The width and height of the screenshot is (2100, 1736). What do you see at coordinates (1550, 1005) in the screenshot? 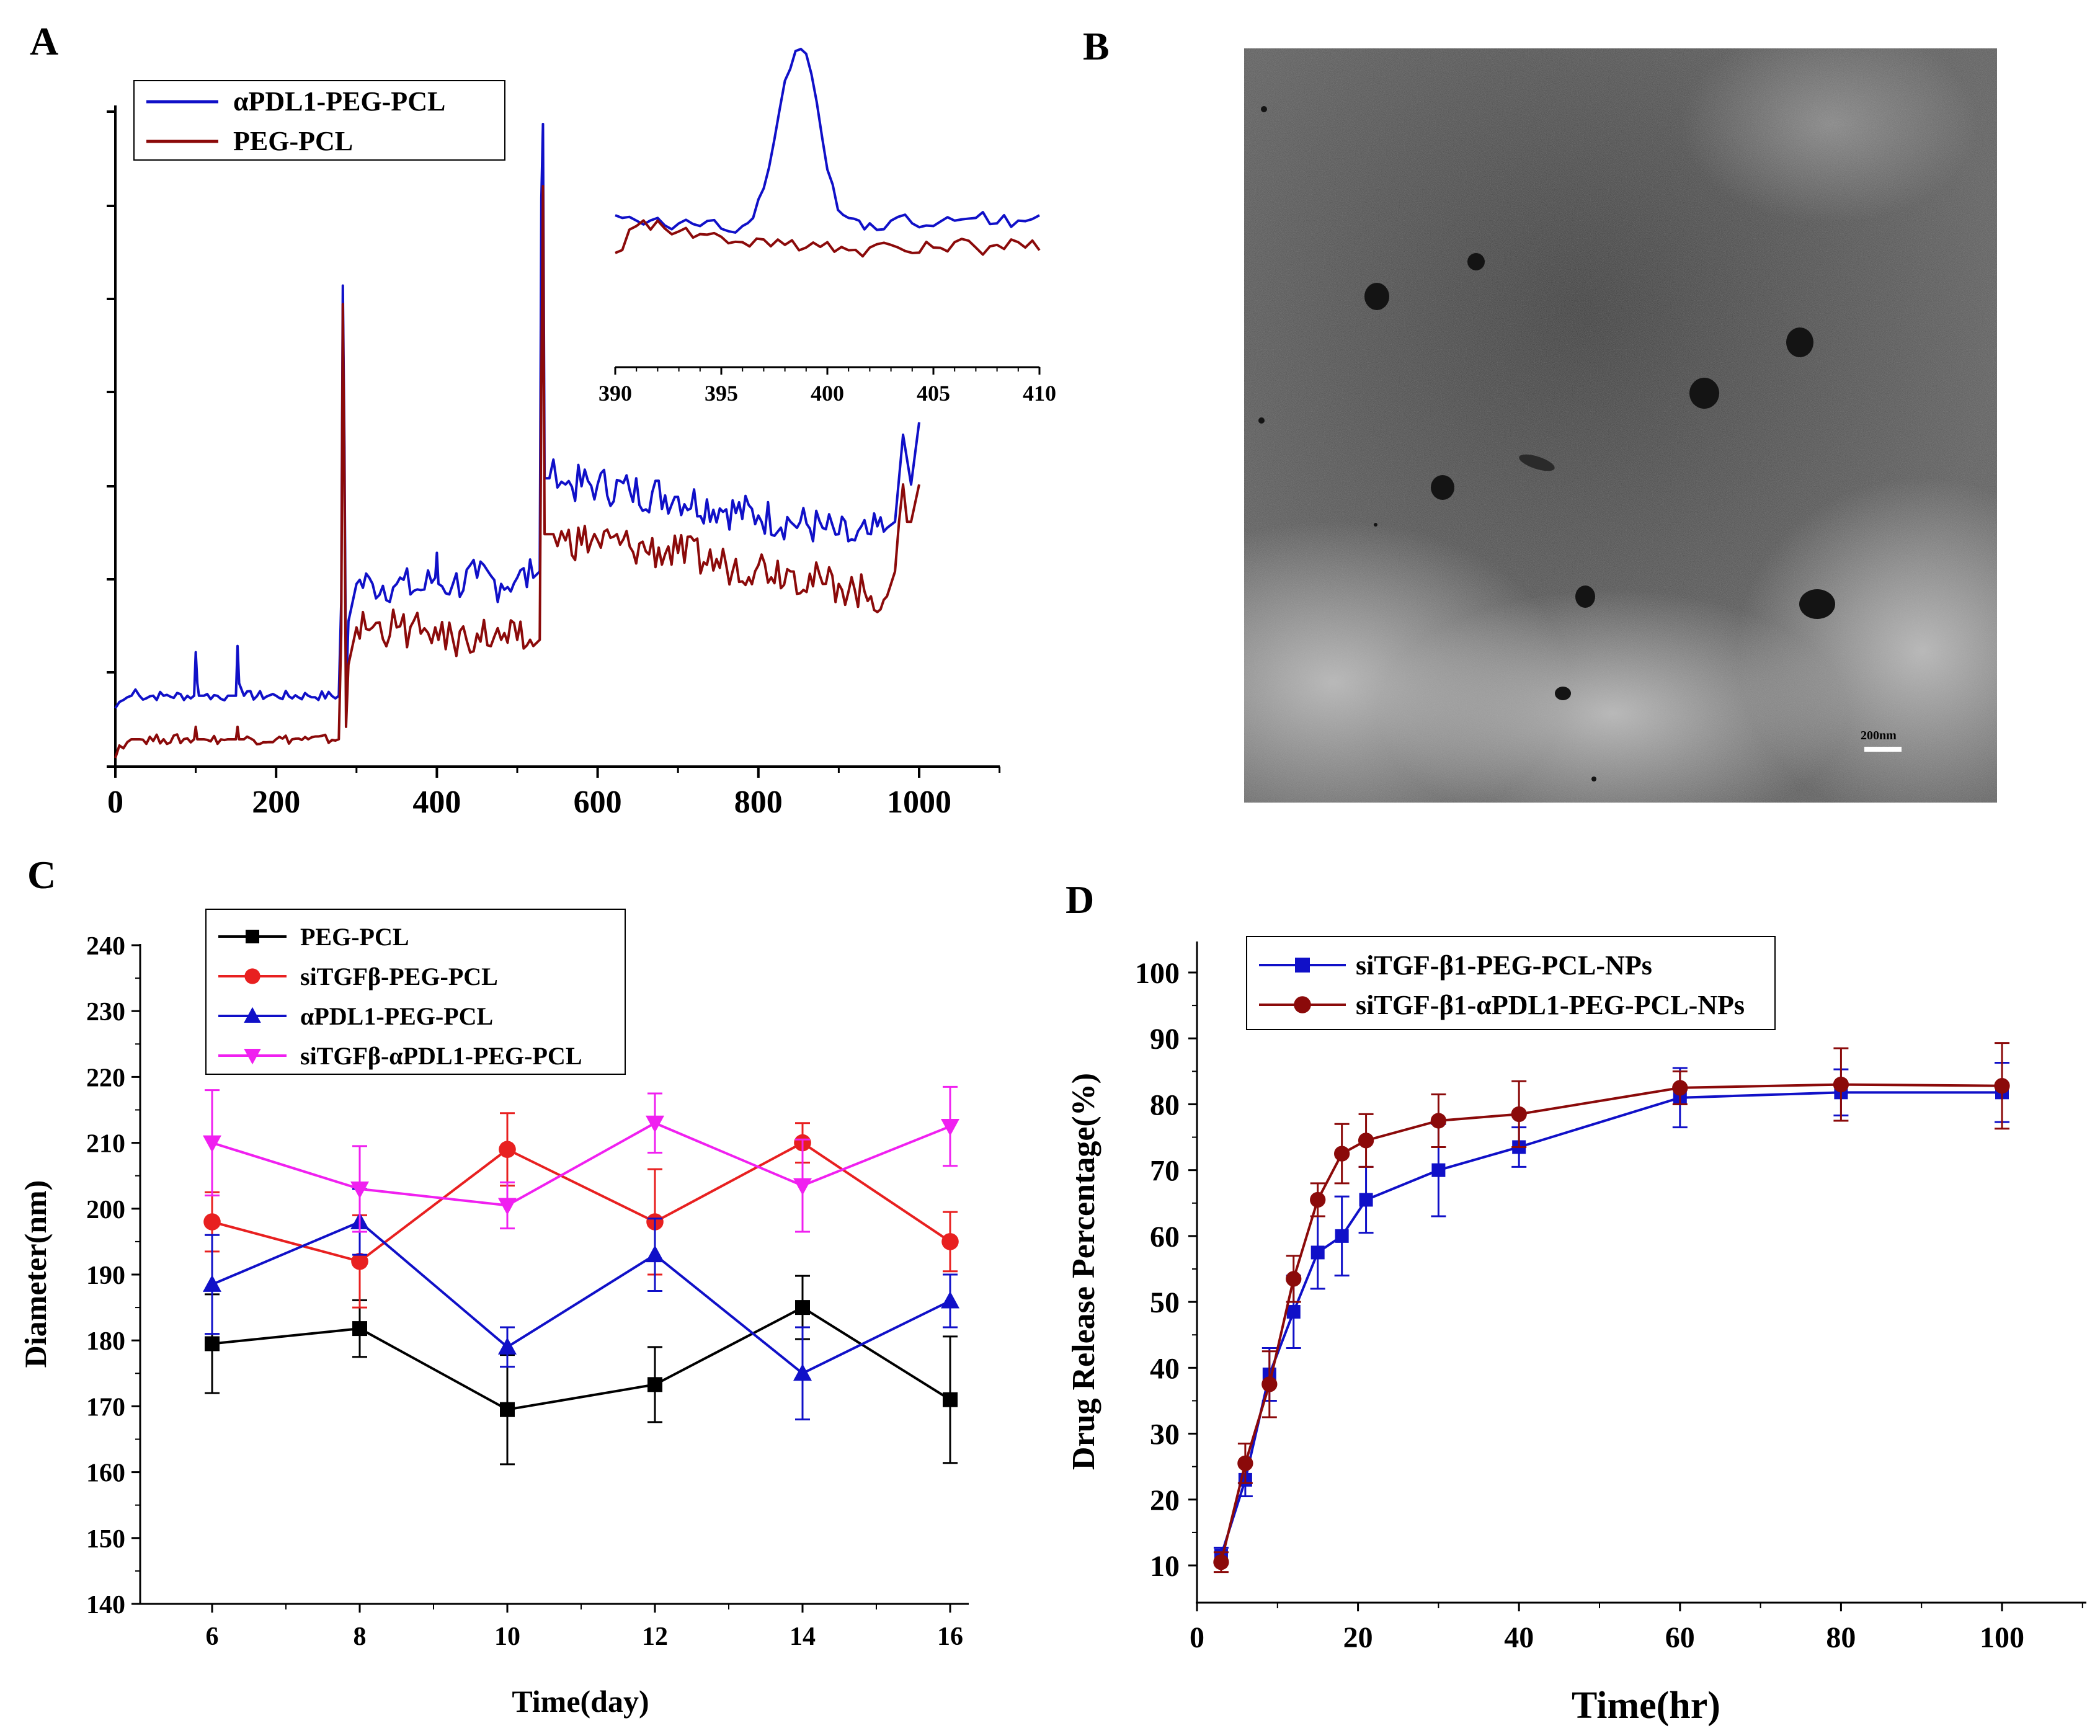
I see `legend-label: siTGF-β1-αPDL1-PEG-PCL-NPs` at bounding box center [1550, 1005].